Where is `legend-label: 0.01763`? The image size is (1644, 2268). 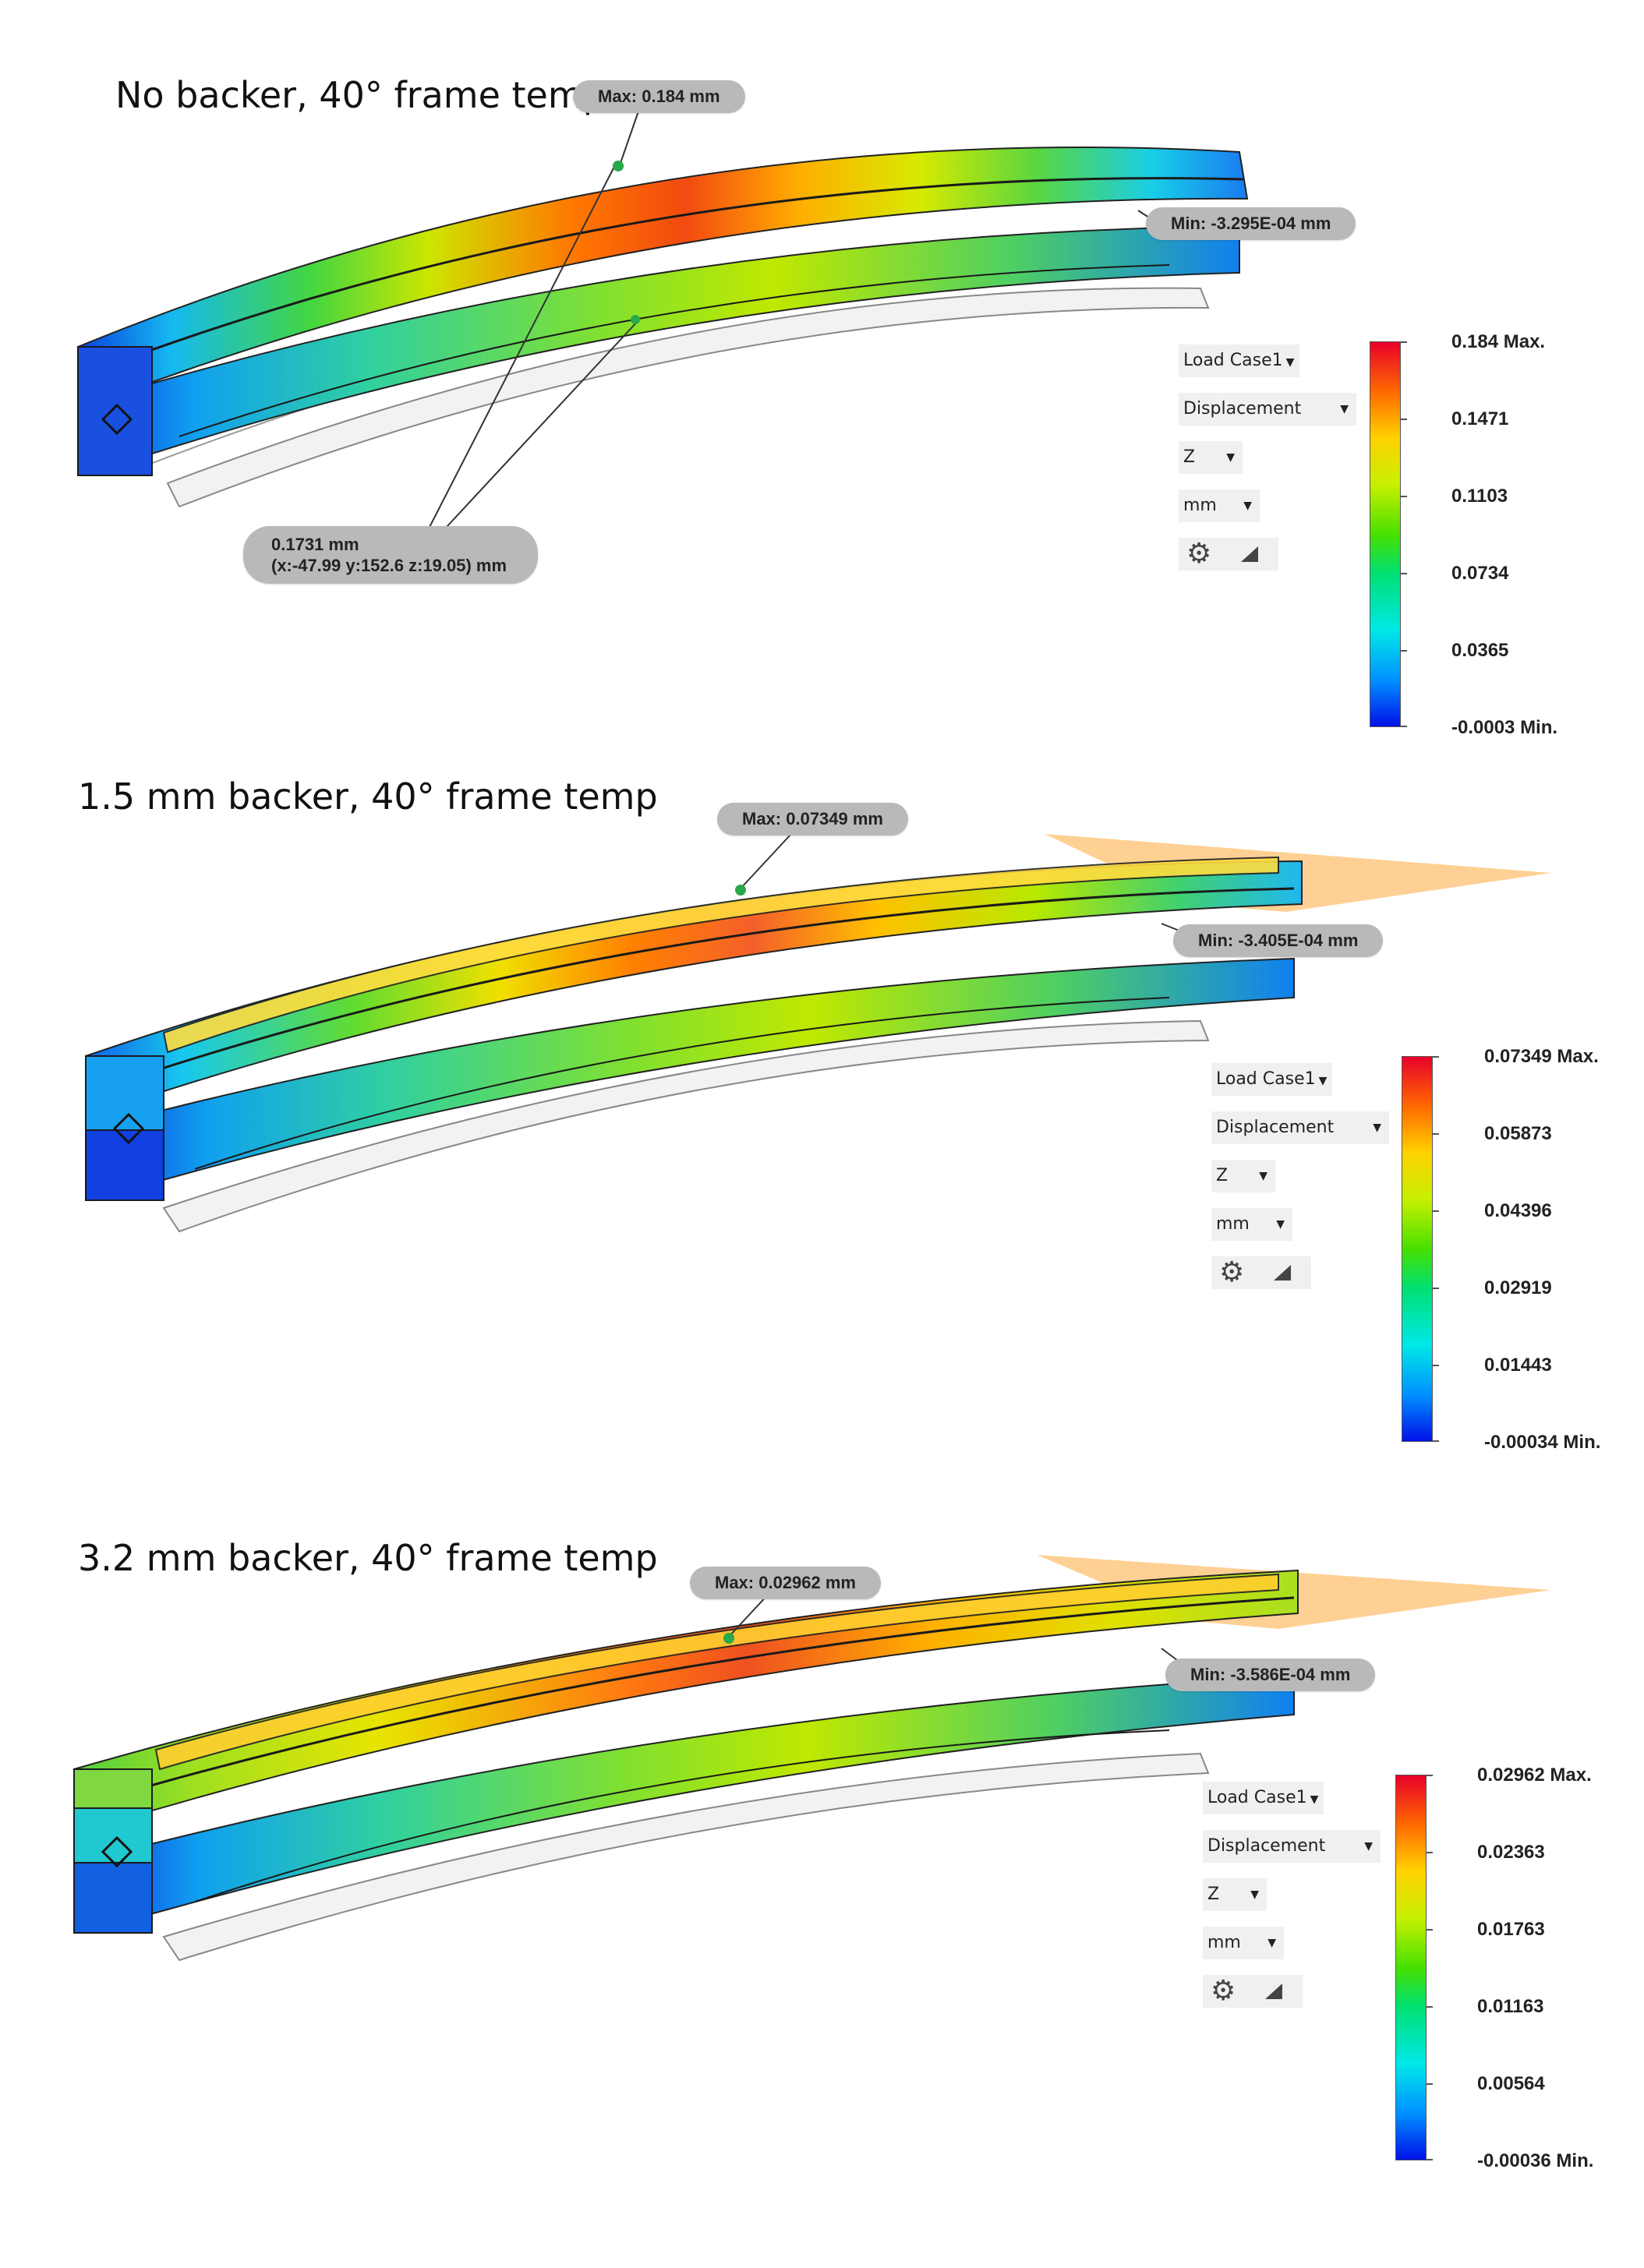
legend-label: 0.01763 is located at coordinates (1511, 1929).